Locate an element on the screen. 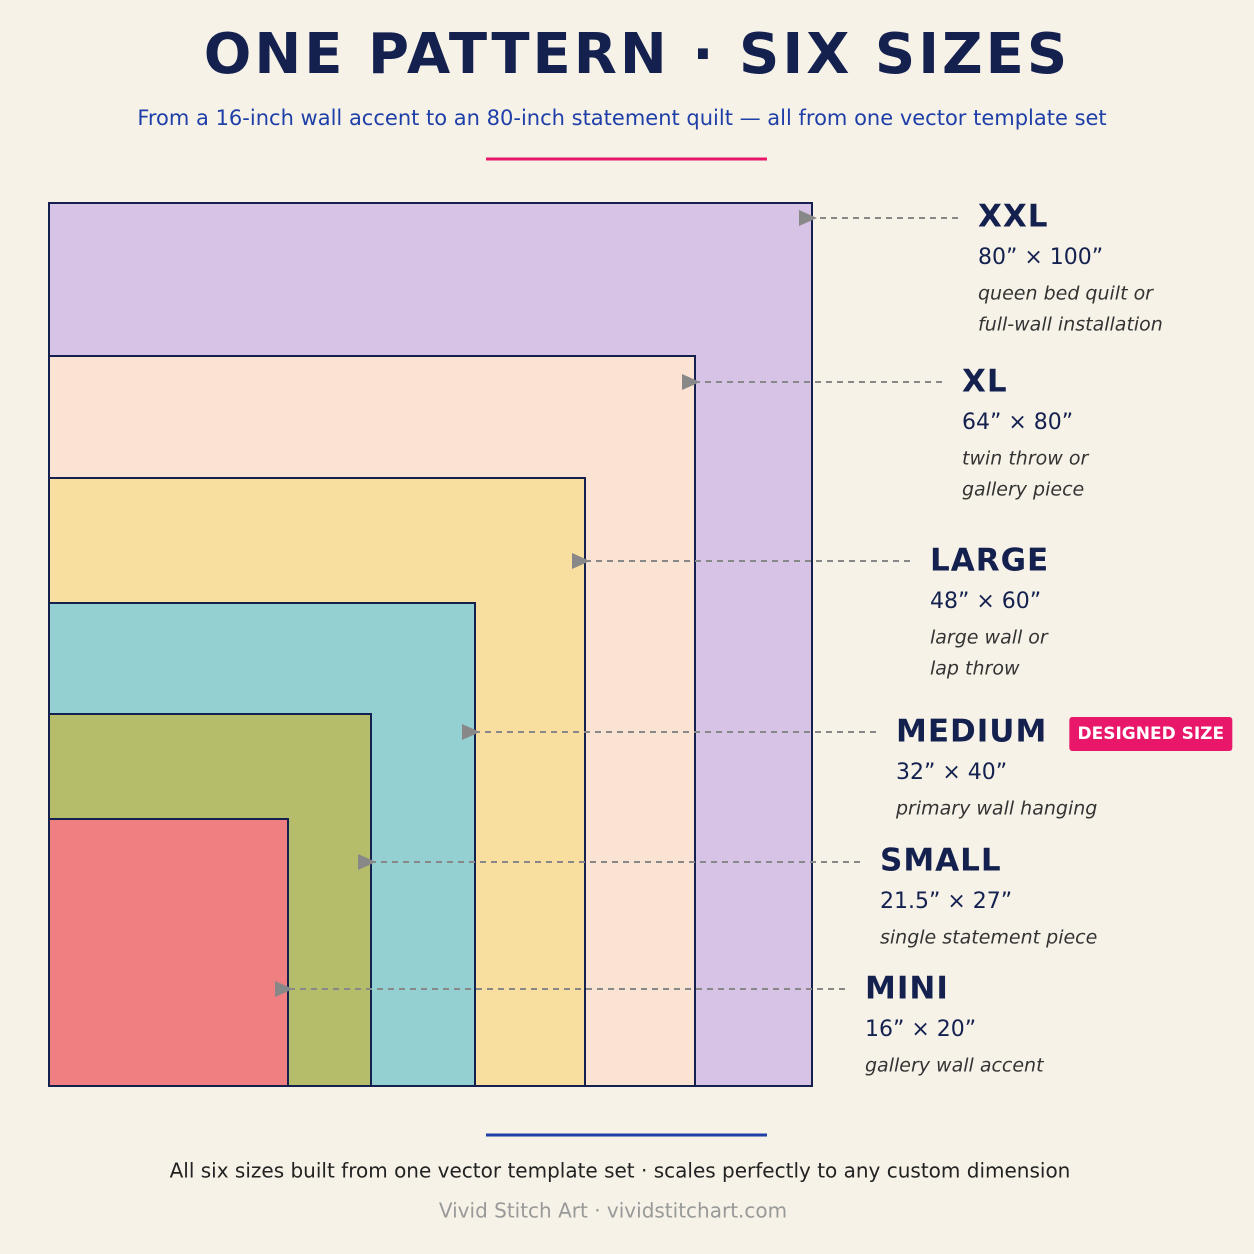 The image size is (1254, 1254). size-dimensions: 21.5” × 27” is located at coordinates (946, 901).